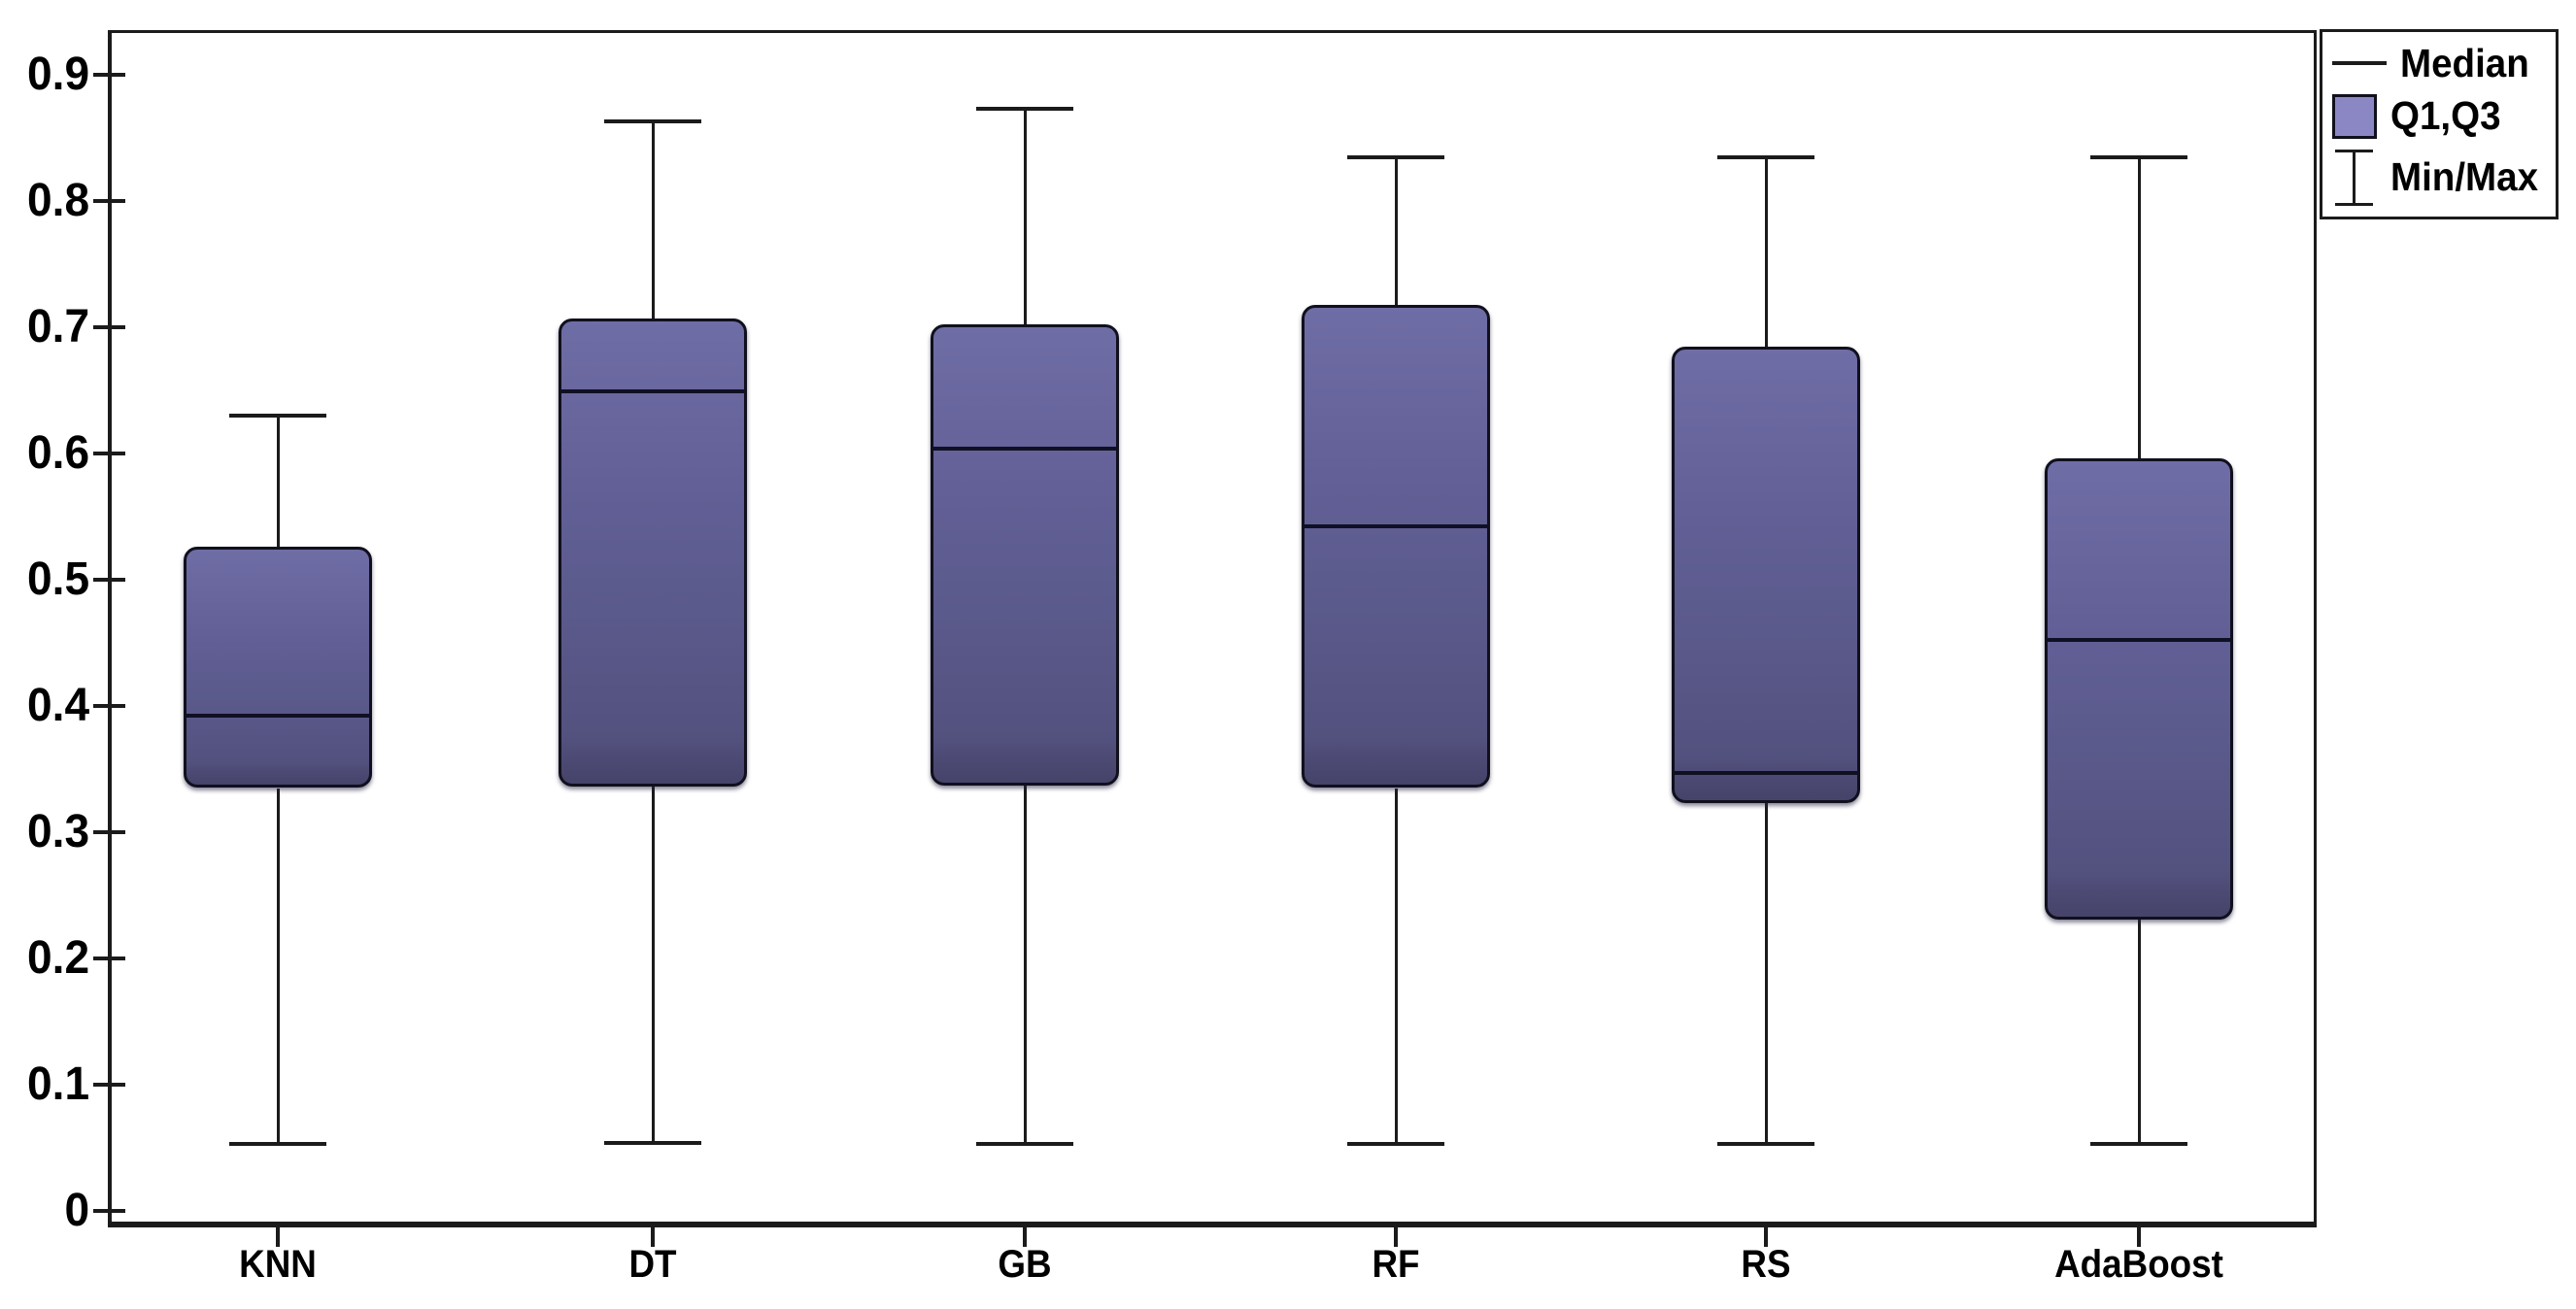 Image resolution: width=2576 pixels, height=1309 pixels. What do you see at coordinates (2139, 1235) in the screenshot?
I see `x-axis-tick-AdaBoost` at bounding box center [2139, 1235].